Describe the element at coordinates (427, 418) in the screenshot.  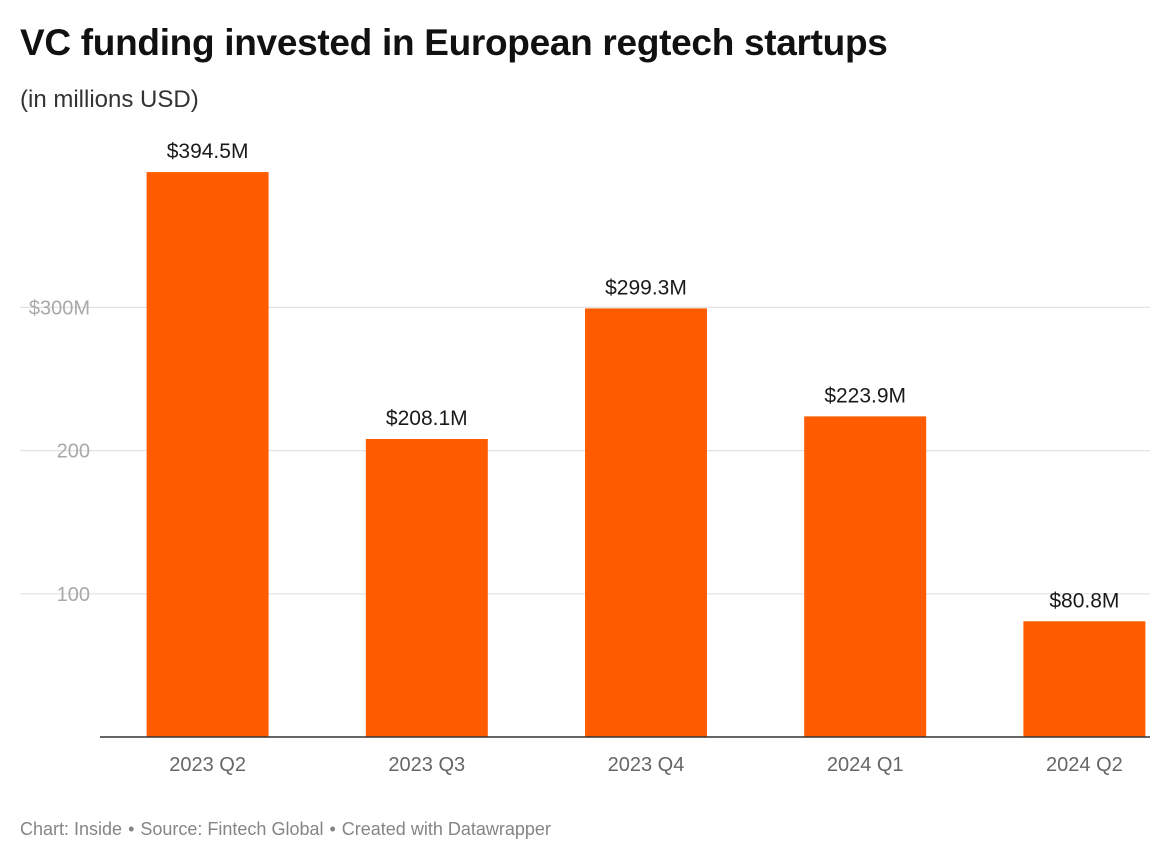
I see `bar-value-label: $208.1M` at that location.